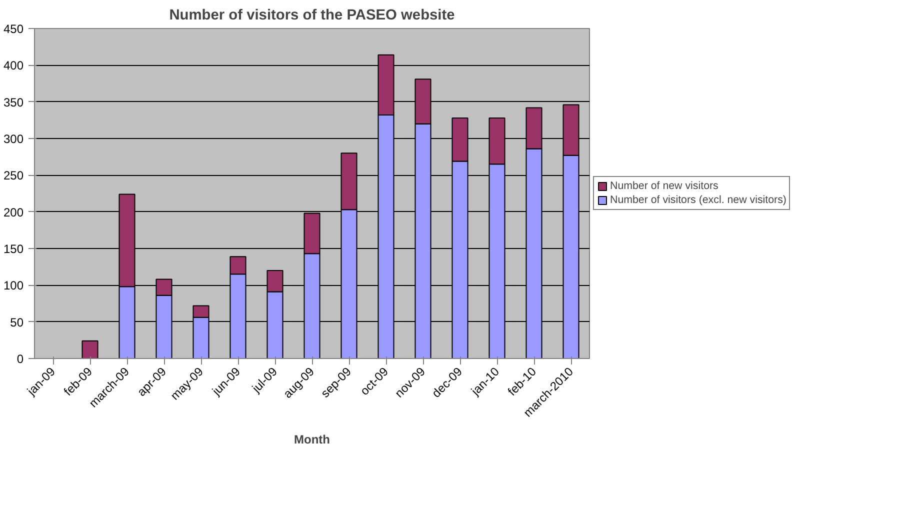  What do you see at coordinates (13, 102) in the screenshot?
I see `y-tick-label: 350` at bounding box center [13, 102].